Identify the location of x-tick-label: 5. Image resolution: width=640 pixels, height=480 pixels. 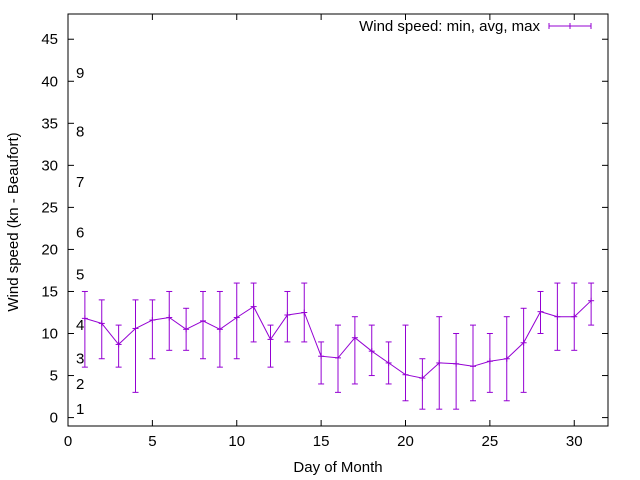
(152, 441).